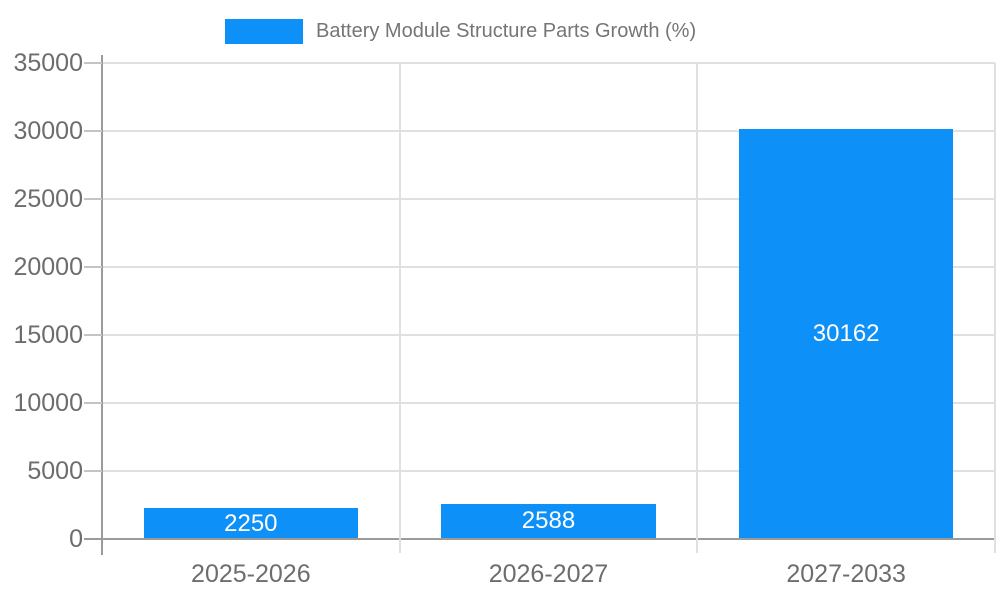 Image resolution: width=1000 pixels, height=600 pixels. Describe the element at coordinates (76, 539) in the screenshot. I see `y-tick-label: 0` at that location.